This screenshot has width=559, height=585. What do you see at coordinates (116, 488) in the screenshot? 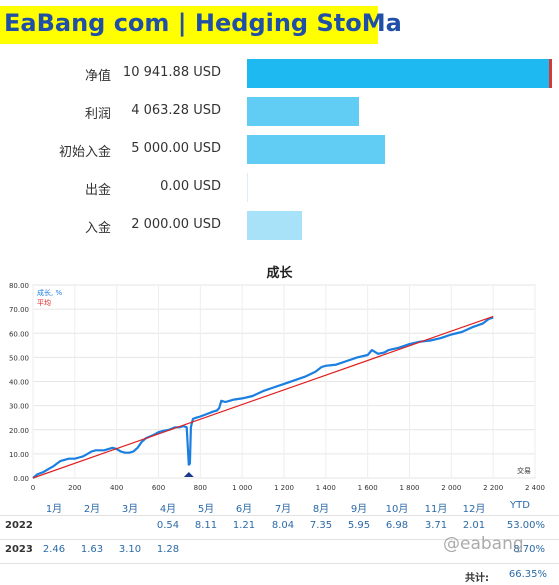
I see `x-tick-label: 400` at bounding box center [116, 488].